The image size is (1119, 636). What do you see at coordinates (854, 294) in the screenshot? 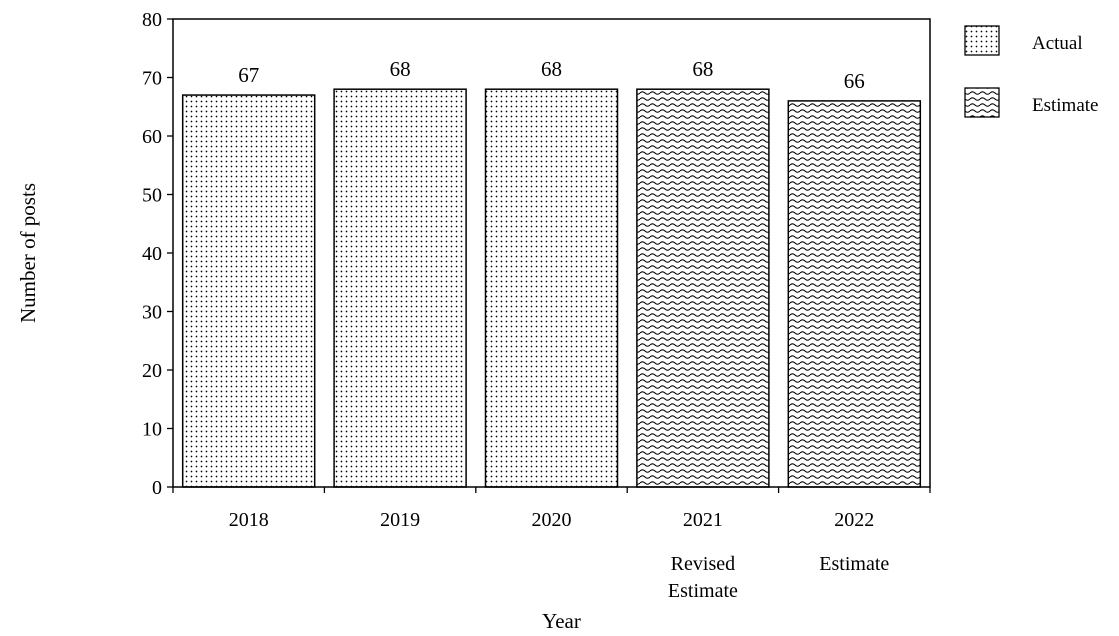
I see `bar-2022` at bounding box center [854, 294].